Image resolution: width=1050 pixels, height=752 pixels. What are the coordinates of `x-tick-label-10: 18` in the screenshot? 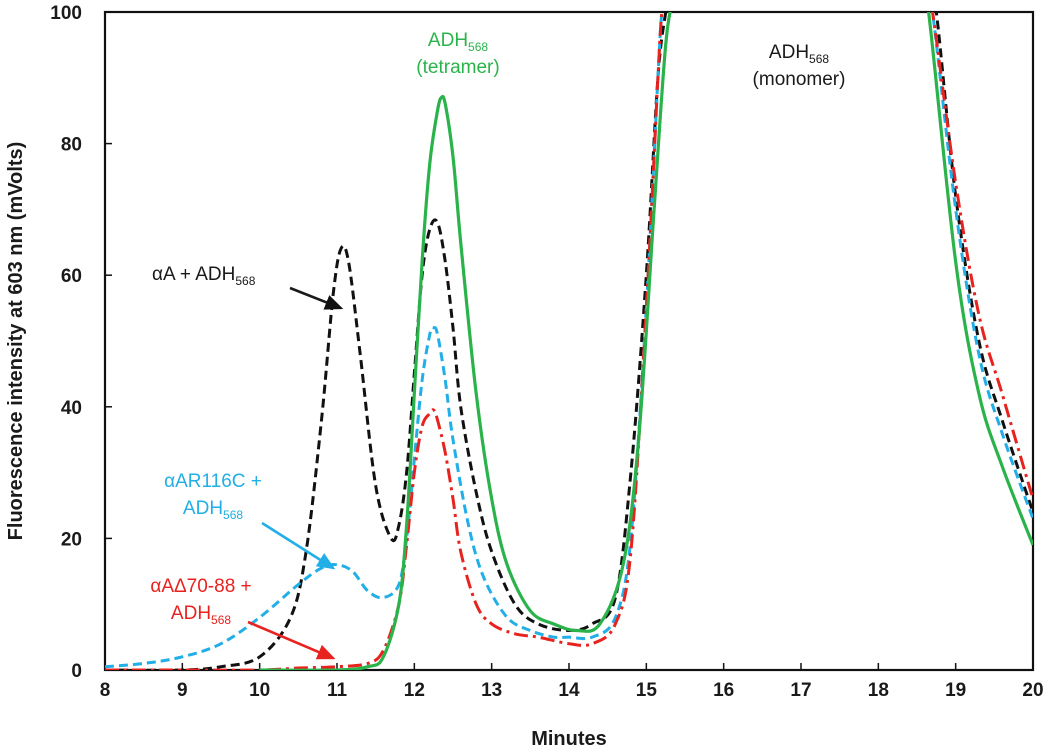 It's located at (878, 690).